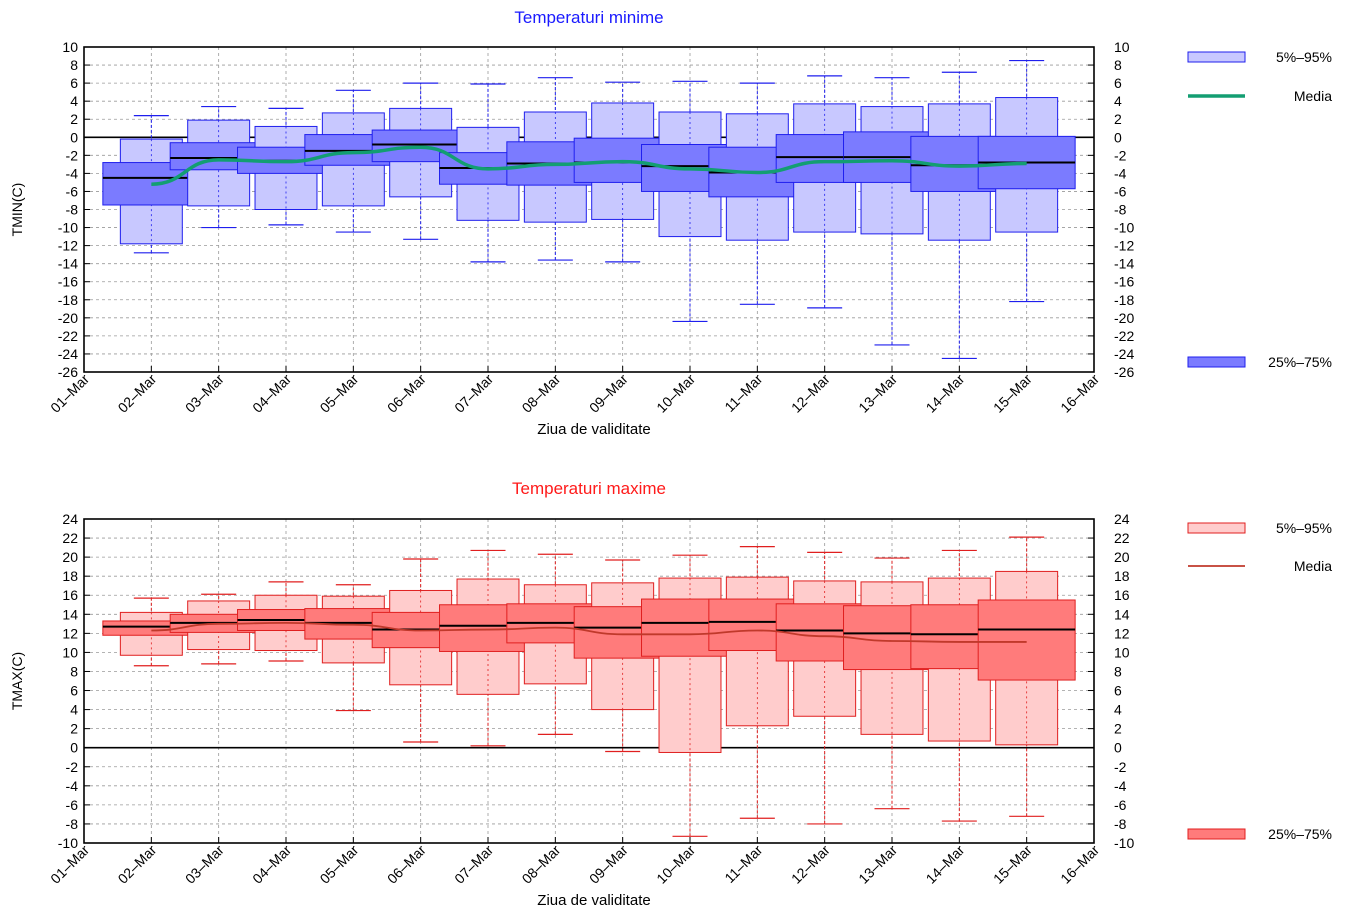 The height and width of the screenshot is (914, 1346). Describe the element at coordinates (70, 595) in the screenshot. I see `y-tick-label-left: 16` at that location.